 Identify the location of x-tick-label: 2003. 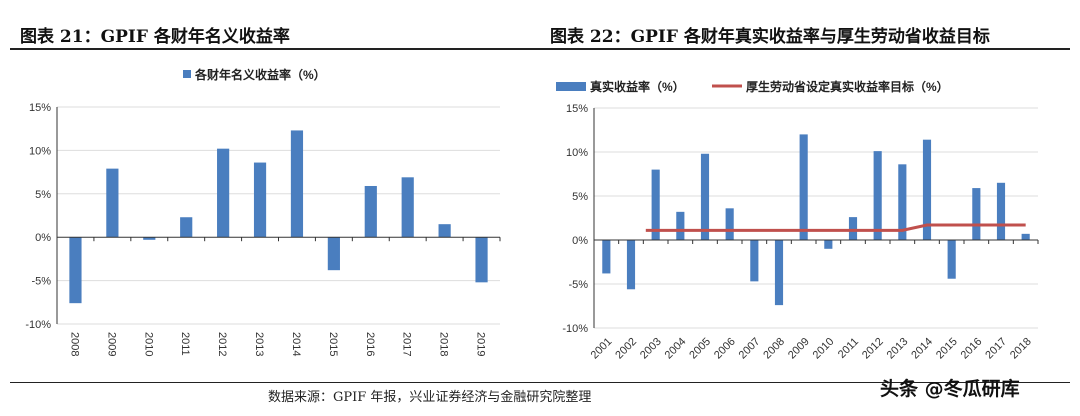
(651, 349).